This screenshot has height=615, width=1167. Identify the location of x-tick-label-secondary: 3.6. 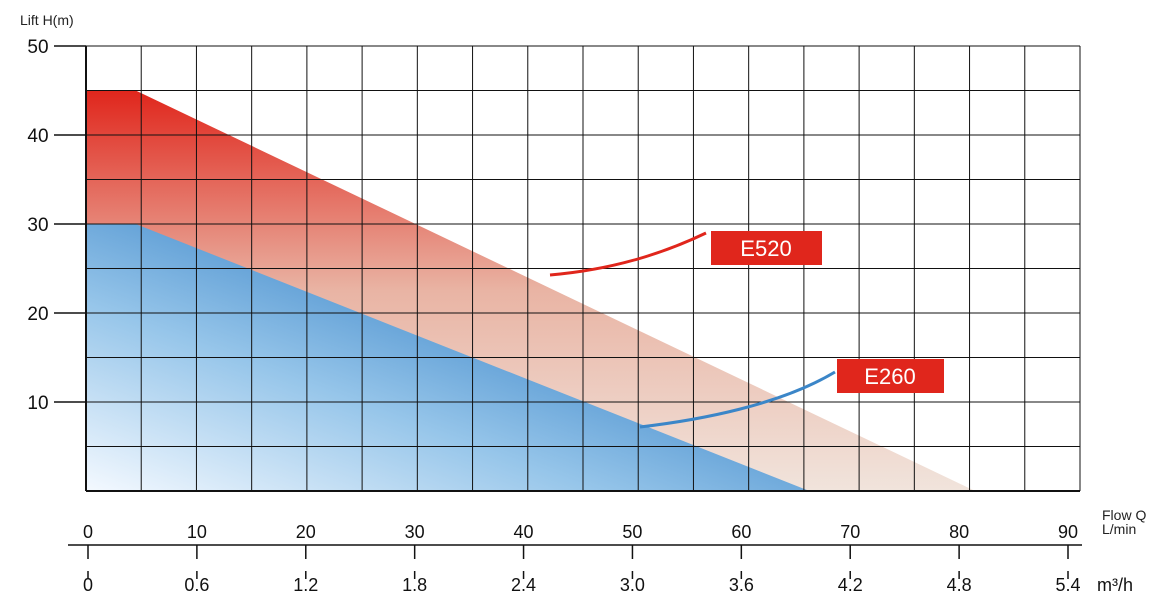
(741, 585).